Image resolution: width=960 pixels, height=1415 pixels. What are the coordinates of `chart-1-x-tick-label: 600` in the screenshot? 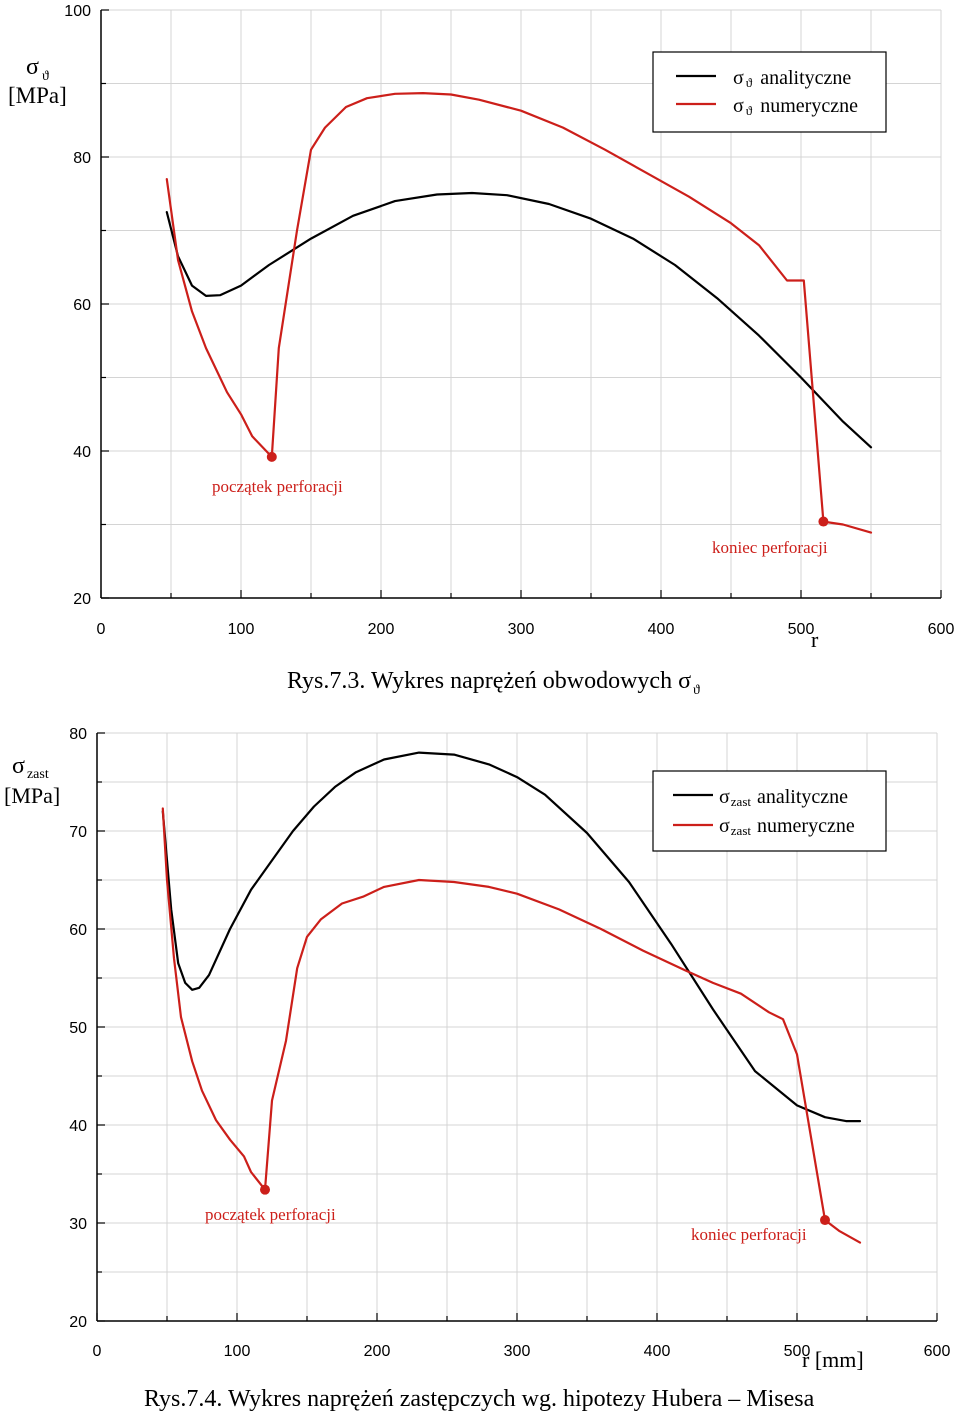 It's located at (941, 629).